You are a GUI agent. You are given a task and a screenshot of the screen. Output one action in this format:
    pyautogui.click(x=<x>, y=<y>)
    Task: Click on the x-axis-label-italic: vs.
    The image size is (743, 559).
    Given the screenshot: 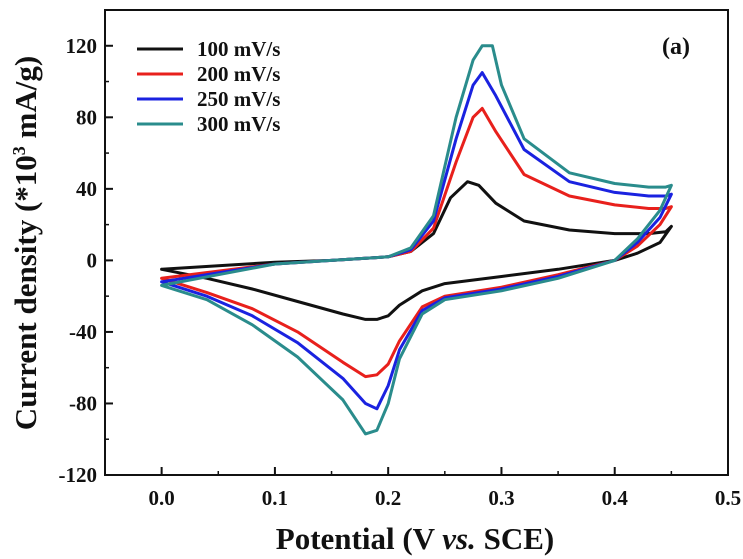 What is the action you would take?
    pyautogui.click(x=459, y=538)
    